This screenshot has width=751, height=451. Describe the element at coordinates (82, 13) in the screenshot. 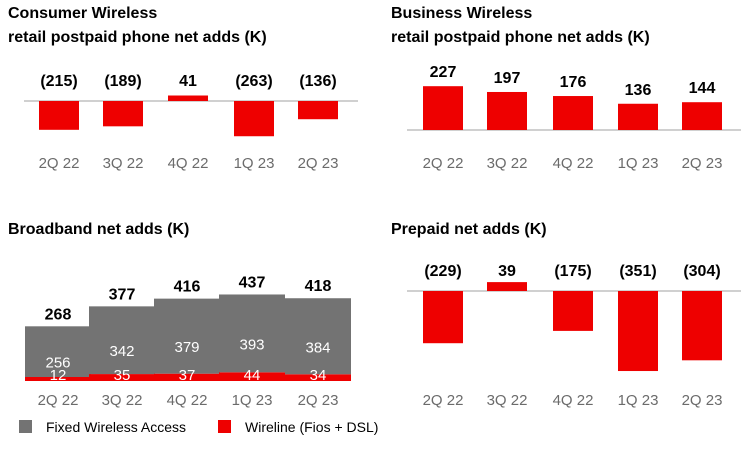

I see `consumer-title-line-1: Consumer Wireless` at that location.